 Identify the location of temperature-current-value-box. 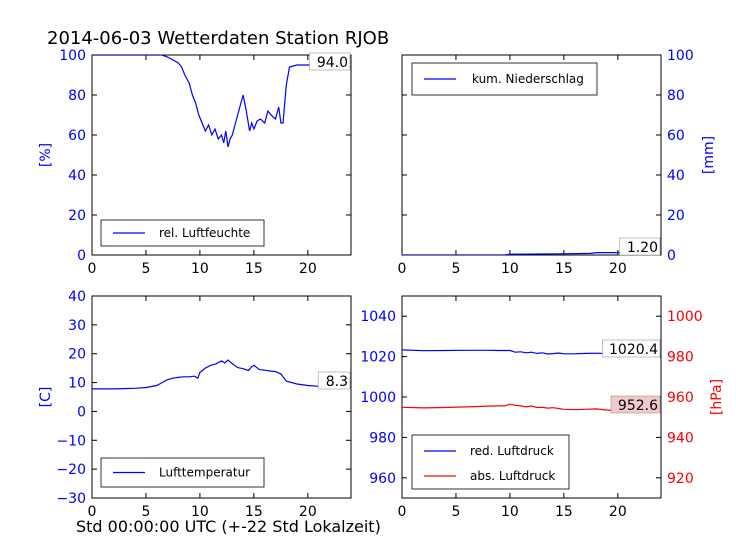
(334, 380).